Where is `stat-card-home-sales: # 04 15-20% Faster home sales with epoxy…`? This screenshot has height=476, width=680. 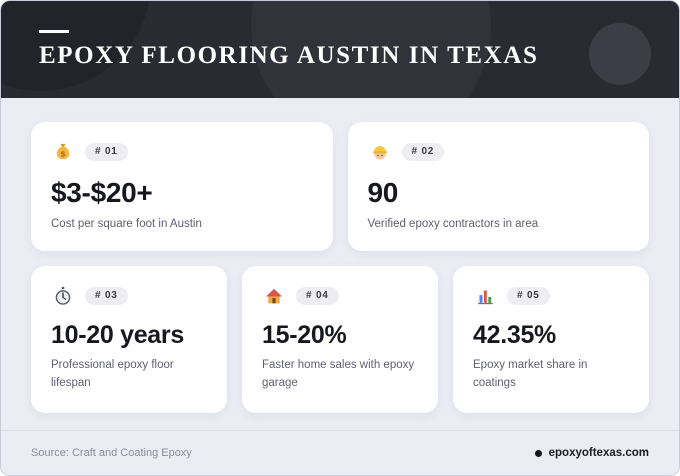
stat-card-home-sales: # 04 15-20% Faster home sales with epoxy… is located at coordinates (340, 340).